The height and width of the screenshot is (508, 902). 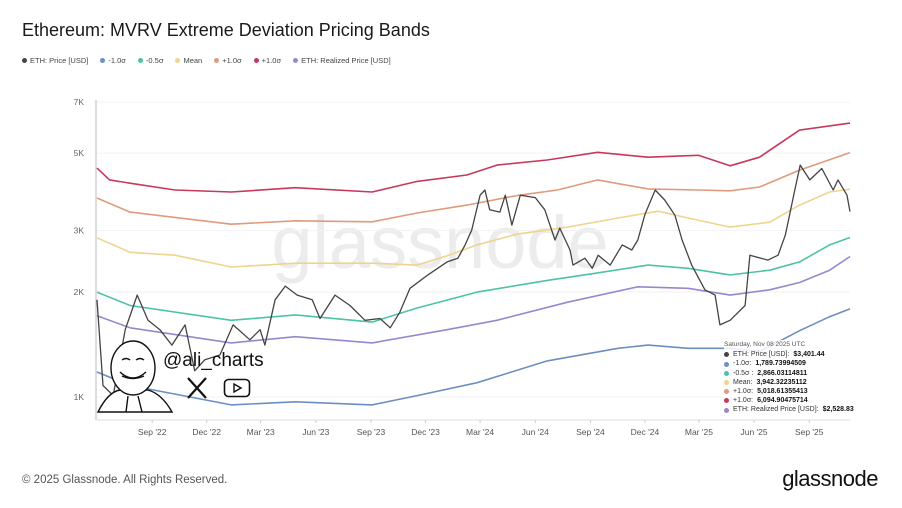 I want to click on tooltip-row-plus-sigma-a: +1.0σ: 5,018.61355413, so click(x=789, y=391).